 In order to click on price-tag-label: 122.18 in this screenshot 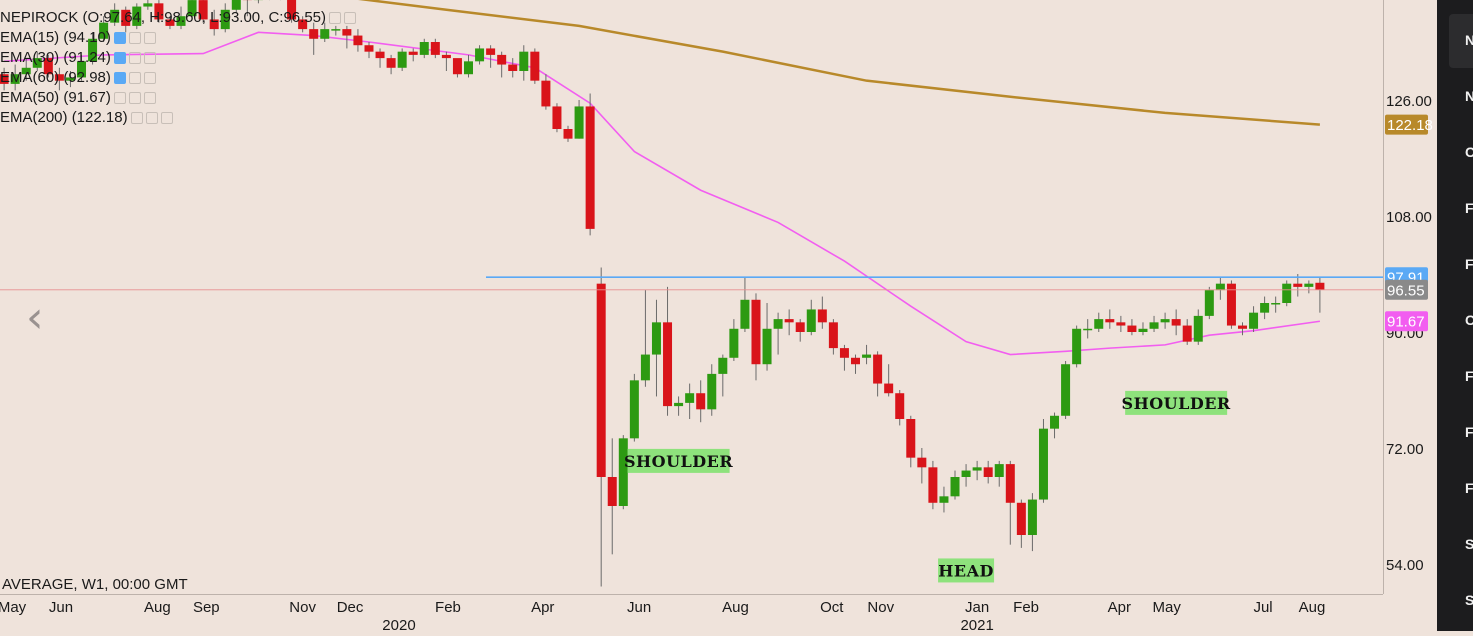, I will do `click(1410, 125)`.